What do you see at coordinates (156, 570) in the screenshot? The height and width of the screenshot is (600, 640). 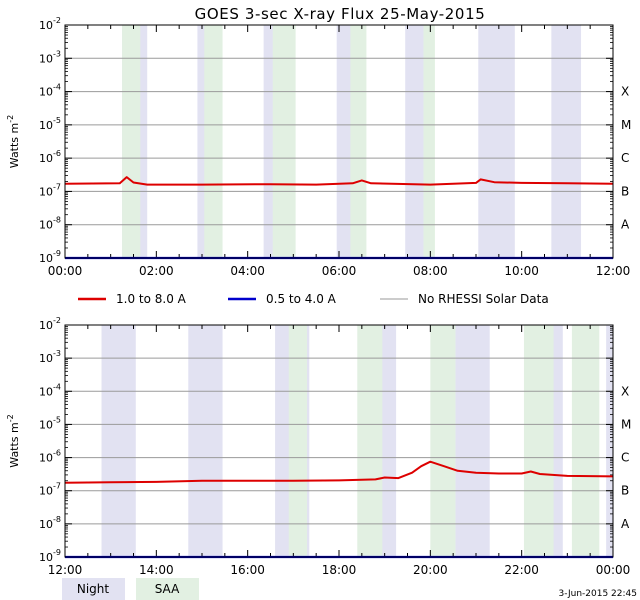 I see `x-tick-label: 14:00` at bounding box center [156, 570].